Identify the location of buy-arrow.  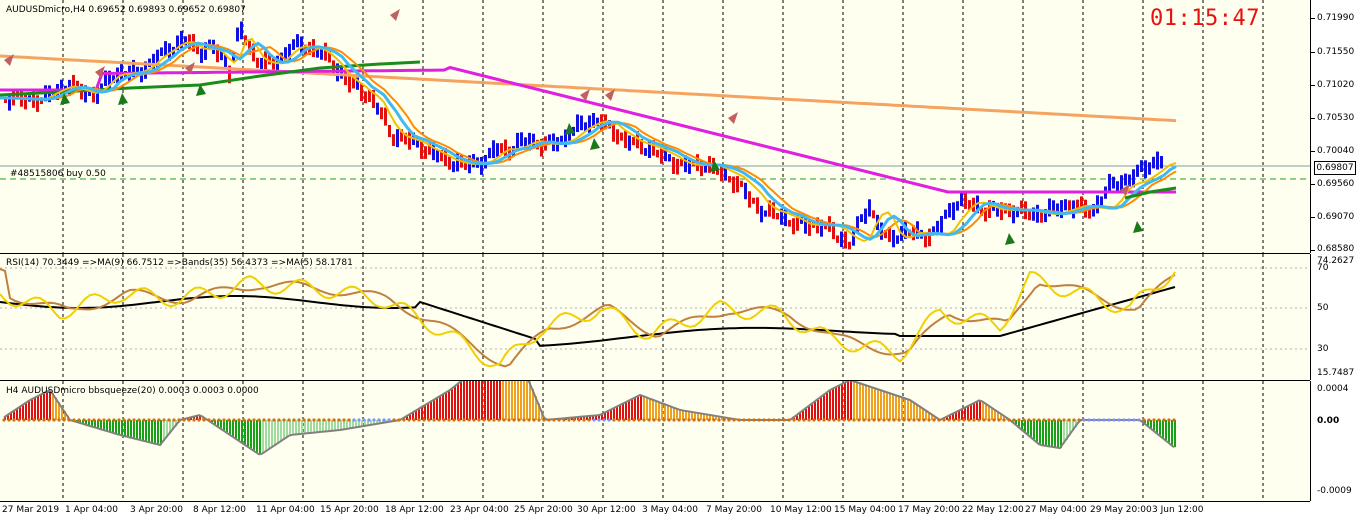
(123, 99).